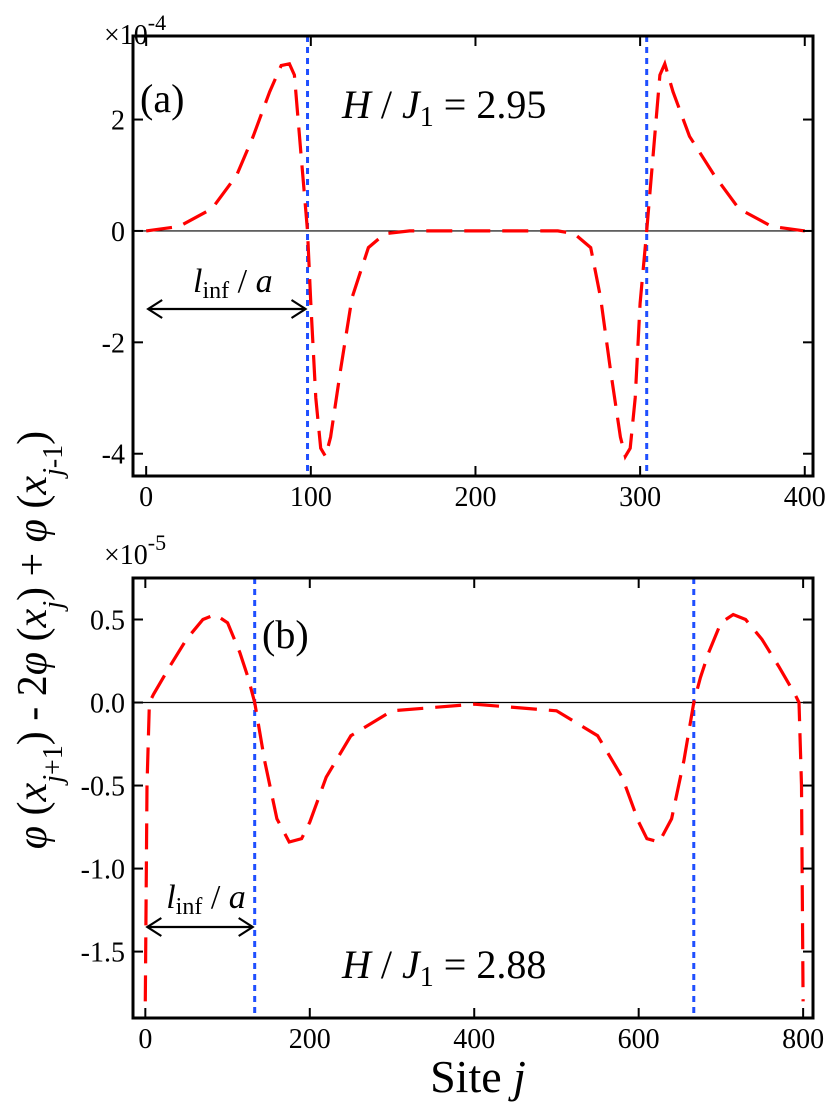 The width and height of the screenshot is (832, 1108). I want to click on y-tick-label: -1.0, so click(103, 870).